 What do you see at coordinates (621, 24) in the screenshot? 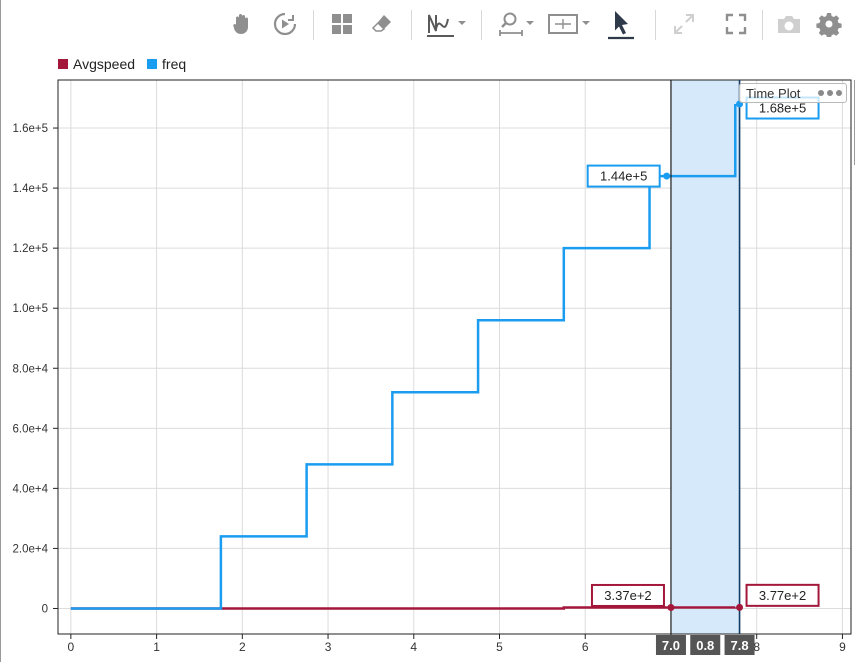
I see `cursor-icon` at bounding box center [621, 24].